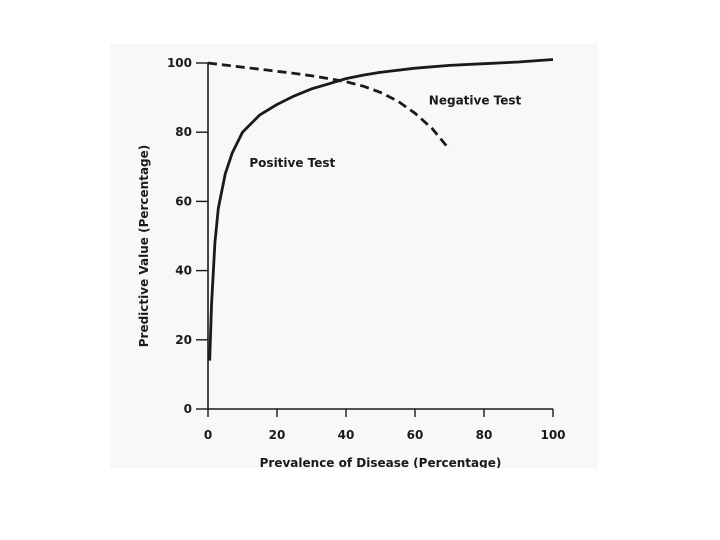 This screenshot has height=540, width=720. Describe the element at coordinates (346, 435) in the screenshot. I see `x-tick-label: 40` at that location.